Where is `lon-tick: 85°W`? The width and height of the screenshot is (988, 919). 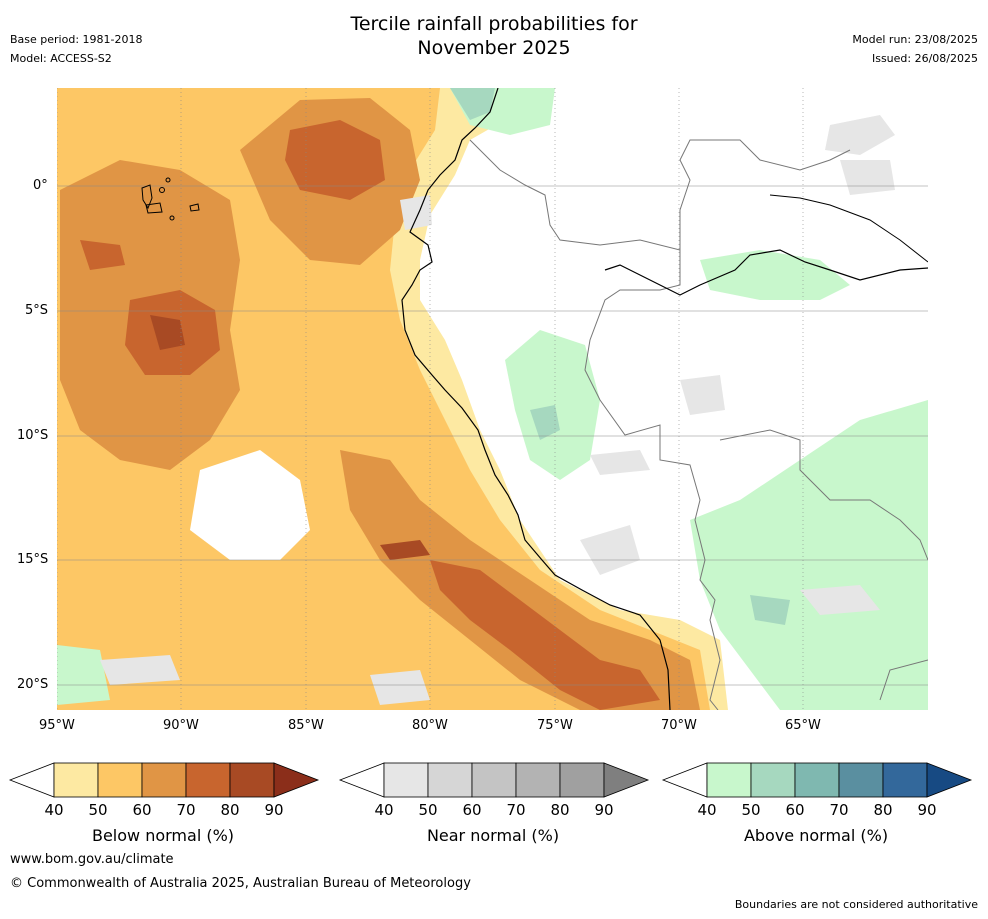 lon-tick: 85°W is located at coordinates (306, 725).